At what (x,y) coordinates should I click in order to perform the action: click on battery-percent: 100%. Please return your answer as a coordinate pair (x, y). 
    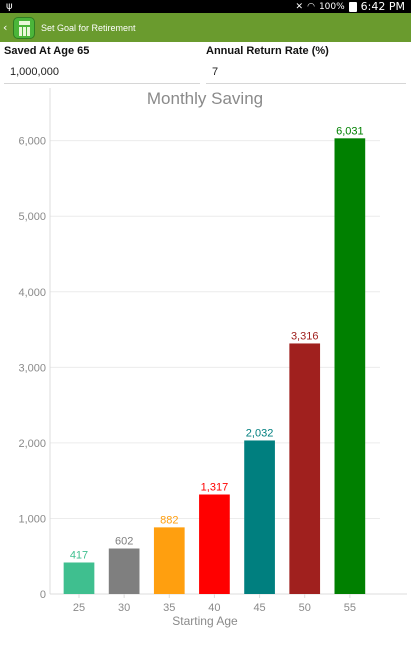
    Looking at the image, I should click on (331, 6).